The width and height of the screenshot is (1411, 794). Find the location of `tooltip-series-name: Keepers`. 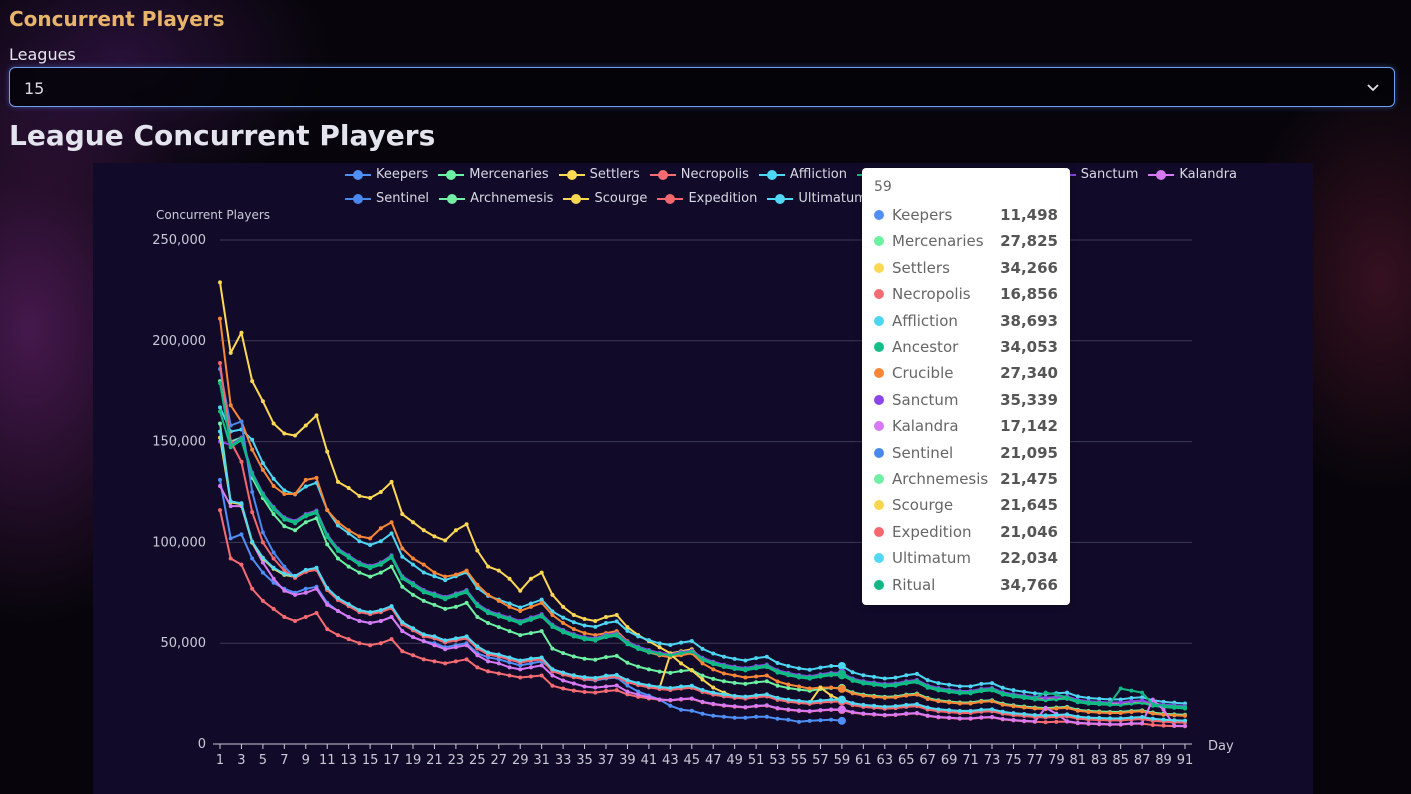

tooltip-series-name: Keepers is located at coordinates (922, 215).